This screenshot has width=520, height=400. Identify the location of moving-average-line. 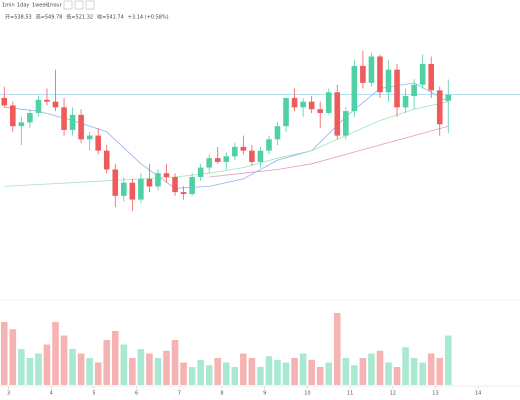
(329, 151).